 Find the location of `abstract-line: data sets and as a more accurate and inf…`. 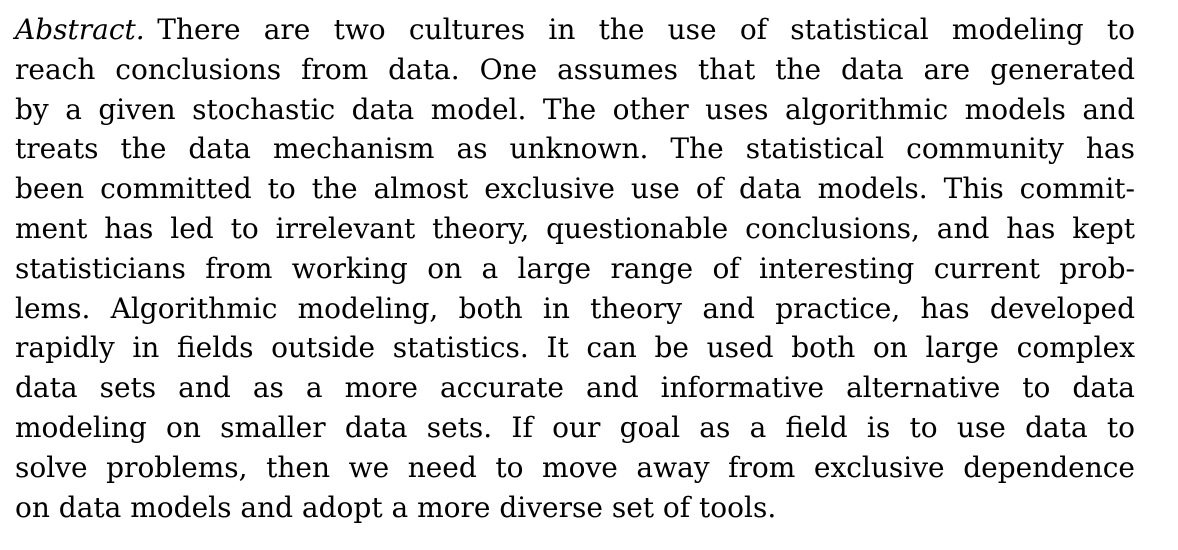

abstract-line: data sets and as a more accurate and inf… is located at coordinates (575, 388).